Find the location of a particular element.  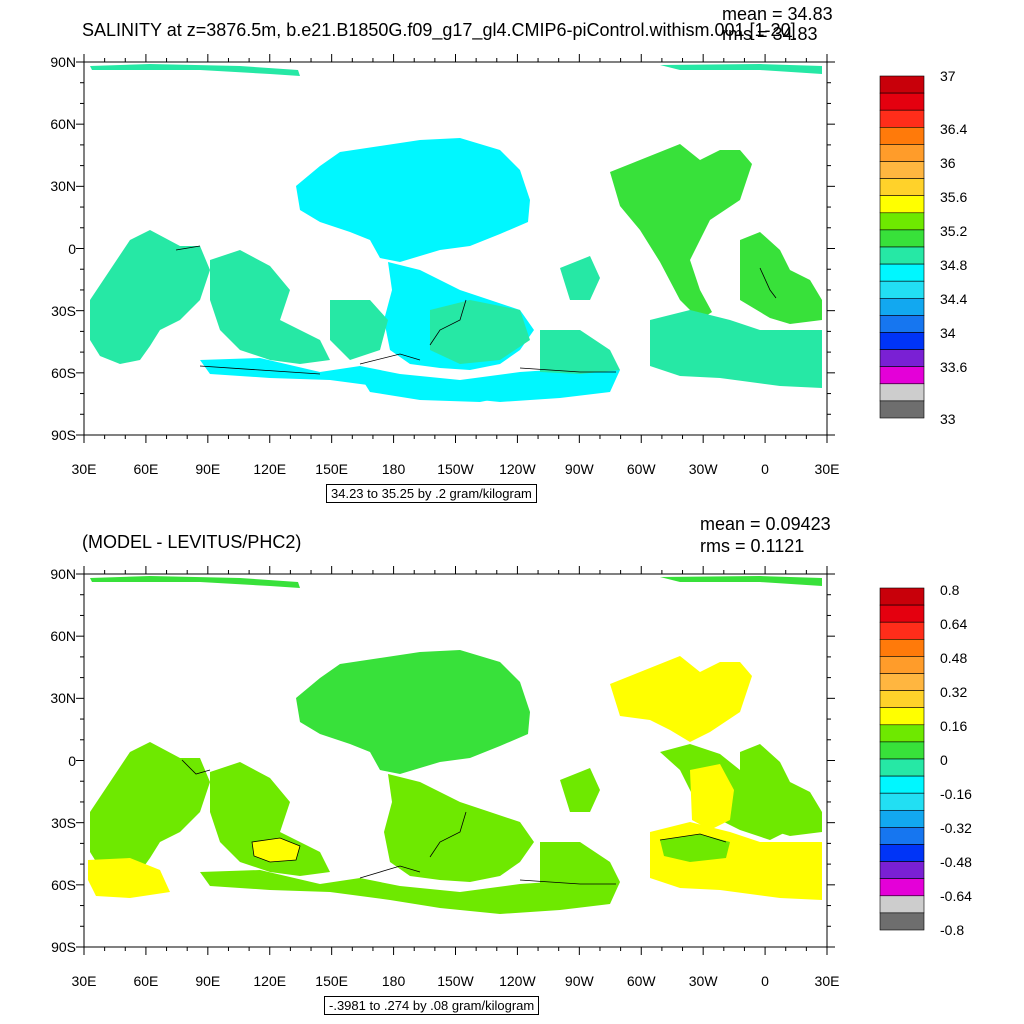

bottom-lon-label: 60E is located at coordinates (146, 981).